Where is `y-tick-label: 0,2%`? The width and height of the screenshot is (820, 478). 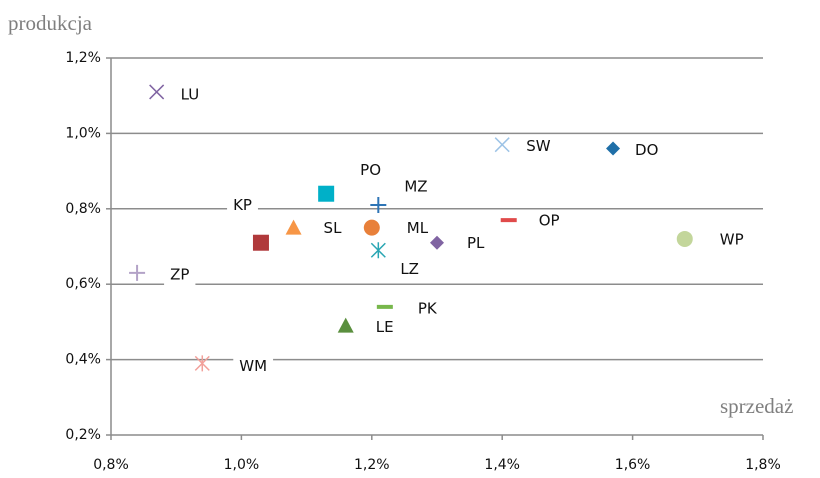
y-tick-label: 0,2% is located at coordinates (83, 435).